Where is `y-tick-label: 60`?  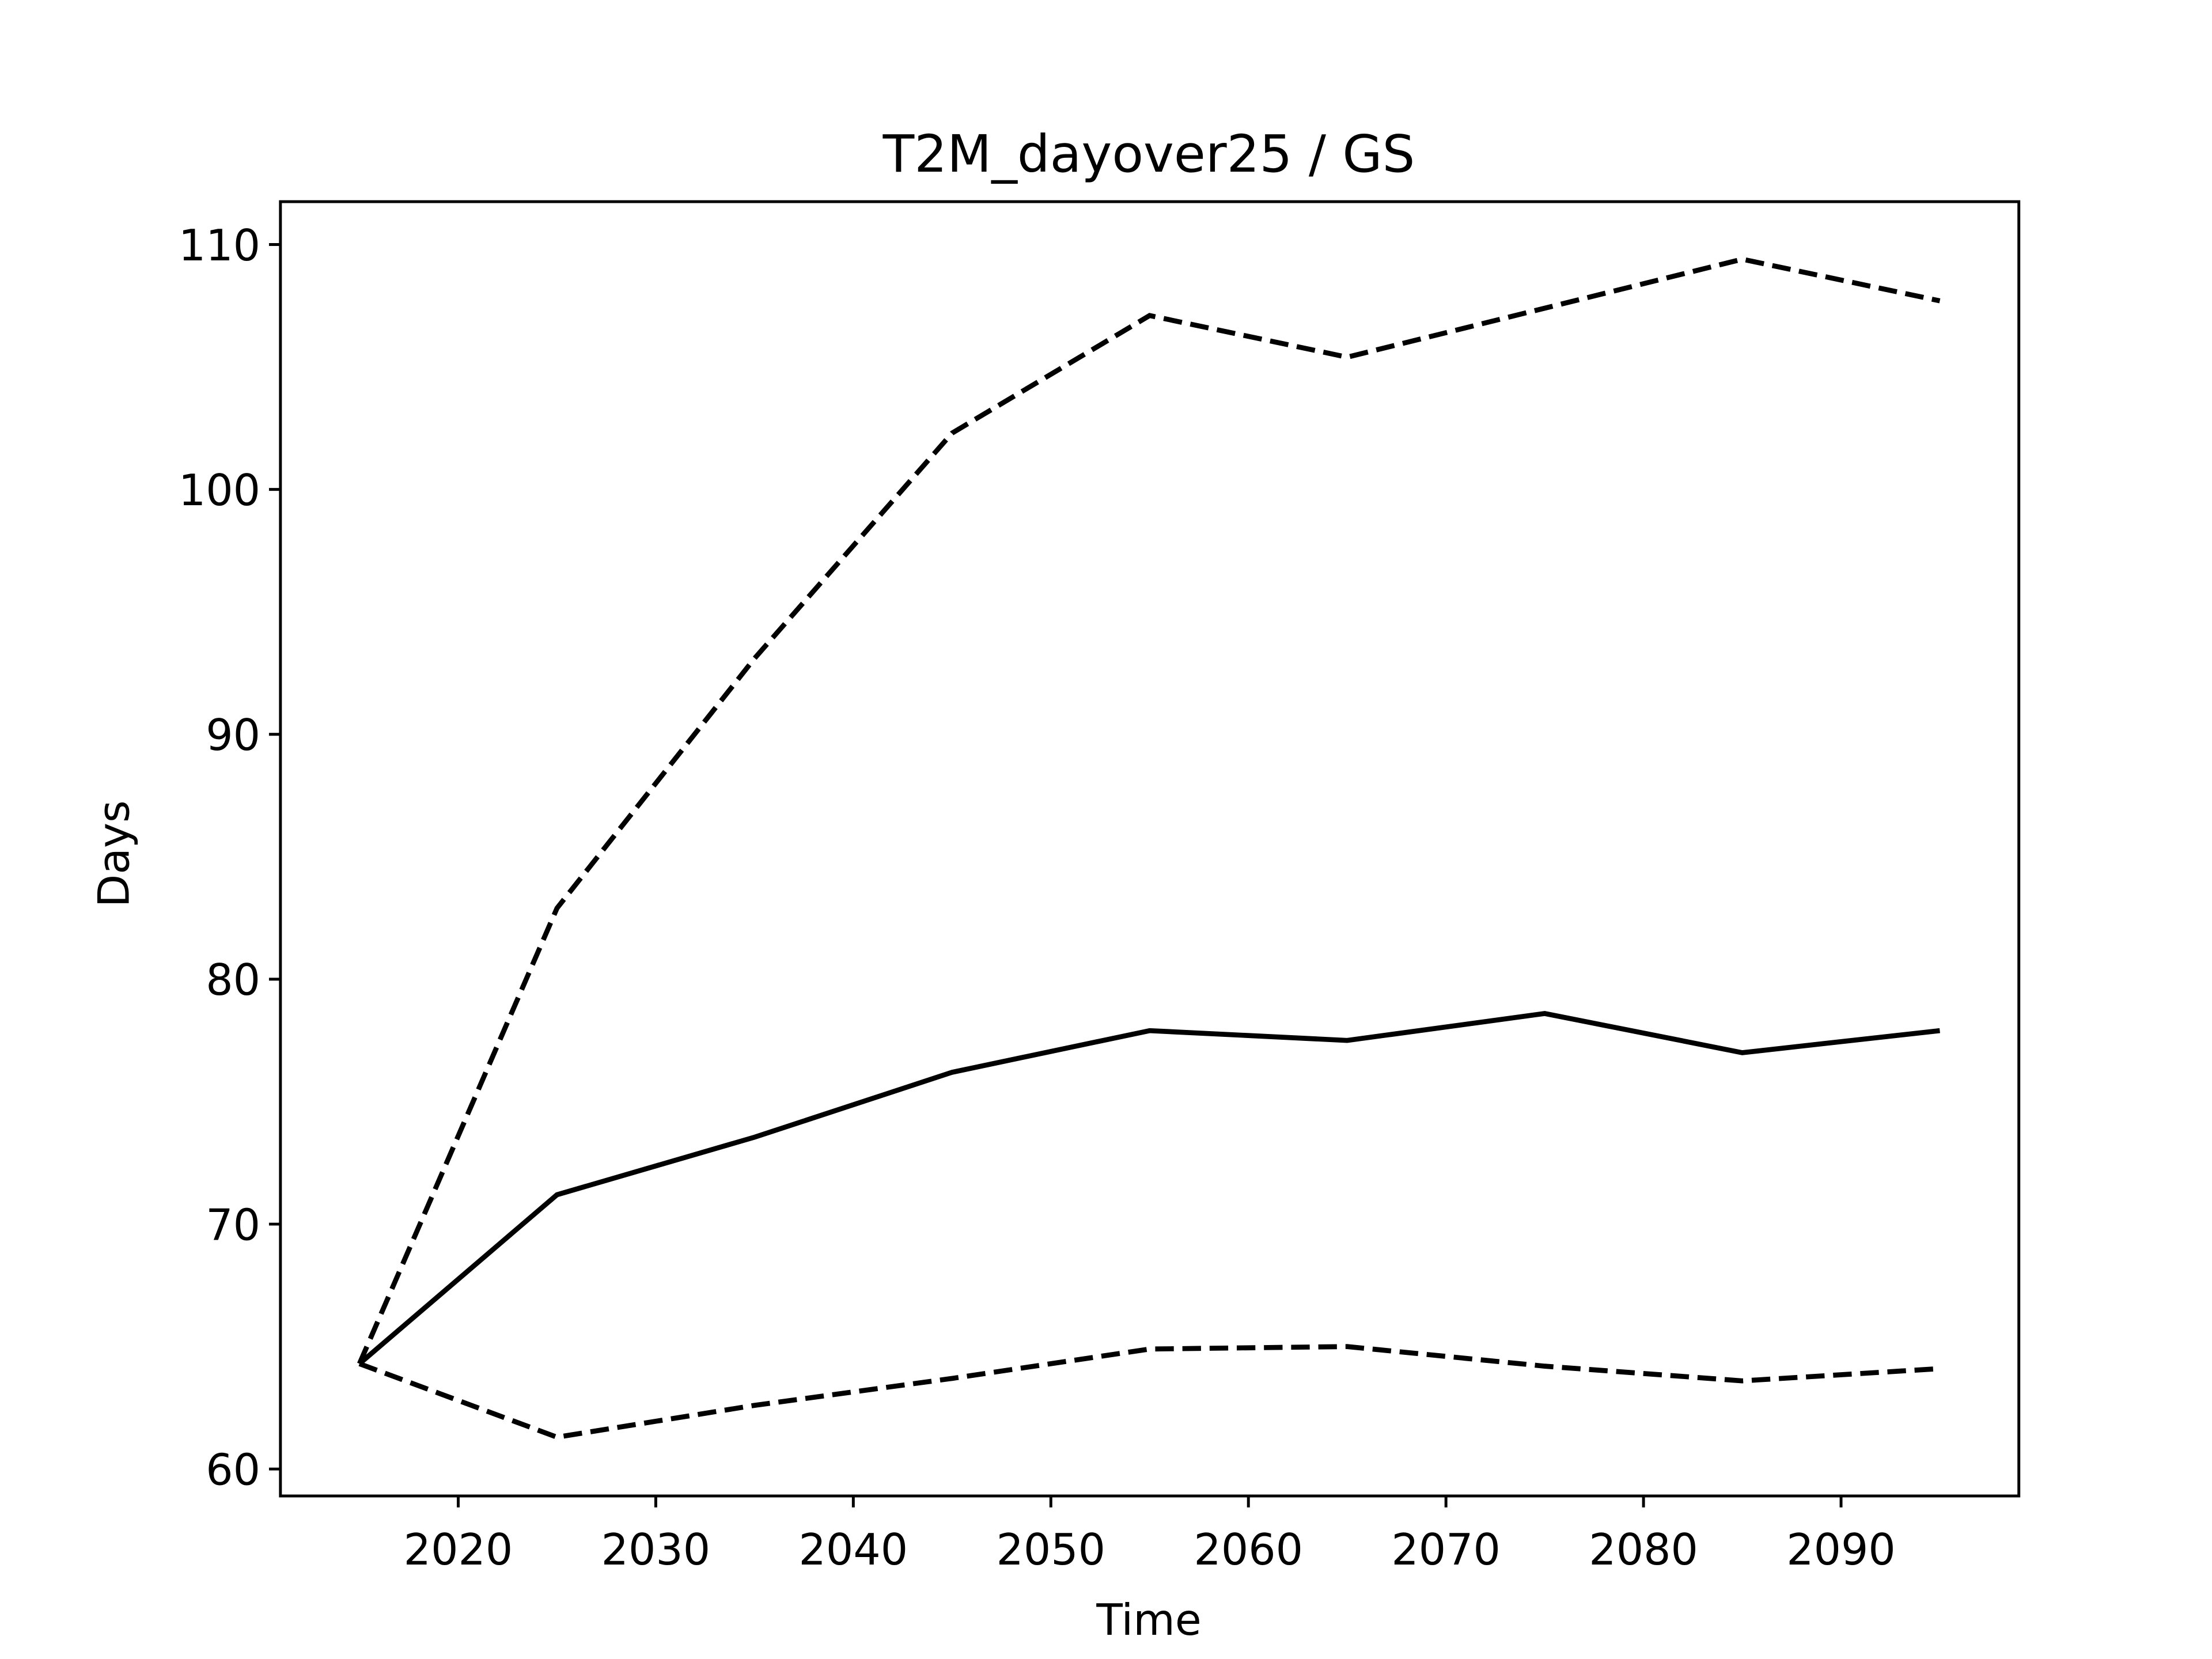
y-tick-label: 60 is located at coordinates (233, 1470).